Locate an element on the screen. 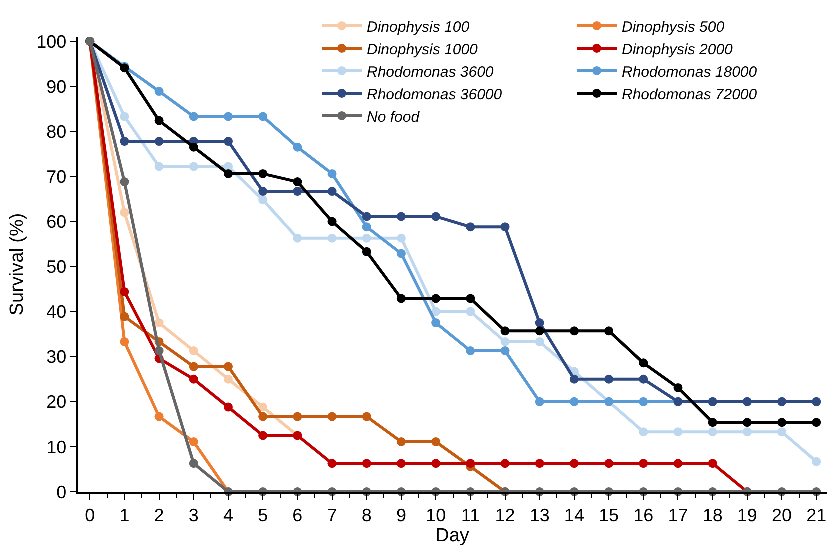 The image size is (837, 554). y-tick-label: 40 is located at coordinates (56, 312).